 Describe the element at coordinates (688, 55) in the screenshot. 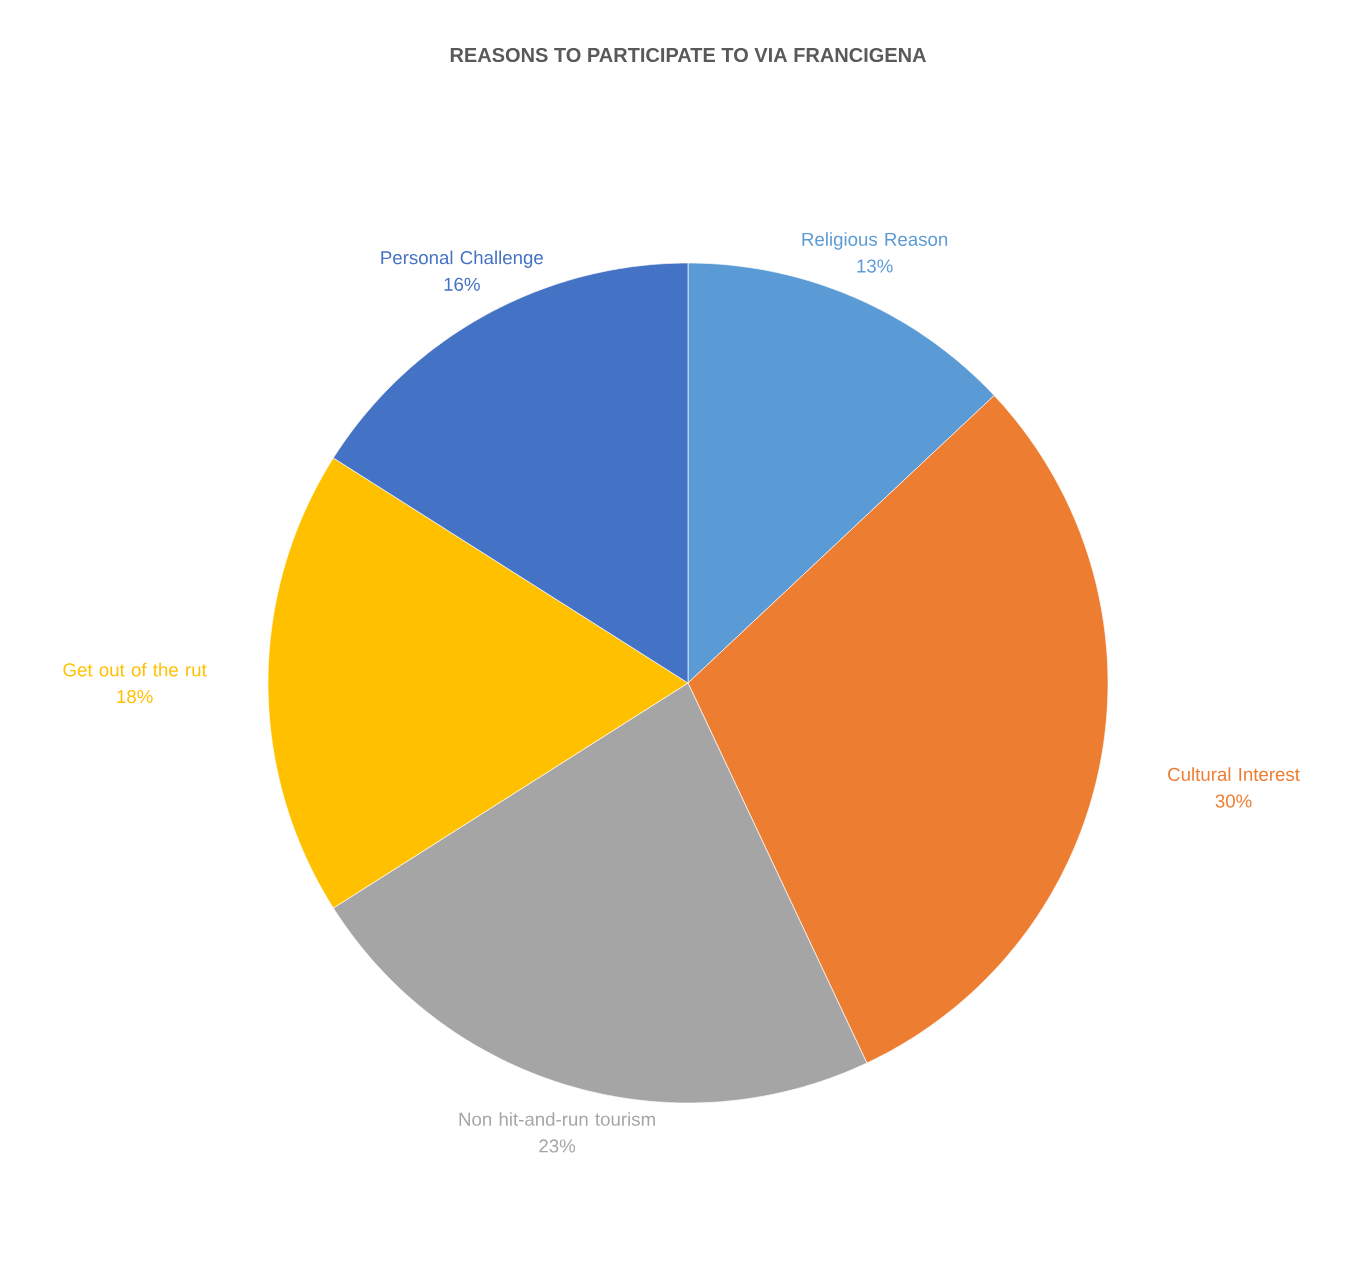

I see `chart-title: REASONS TO PARTICIPATE TO VIA FRANCIGENA` at that location.